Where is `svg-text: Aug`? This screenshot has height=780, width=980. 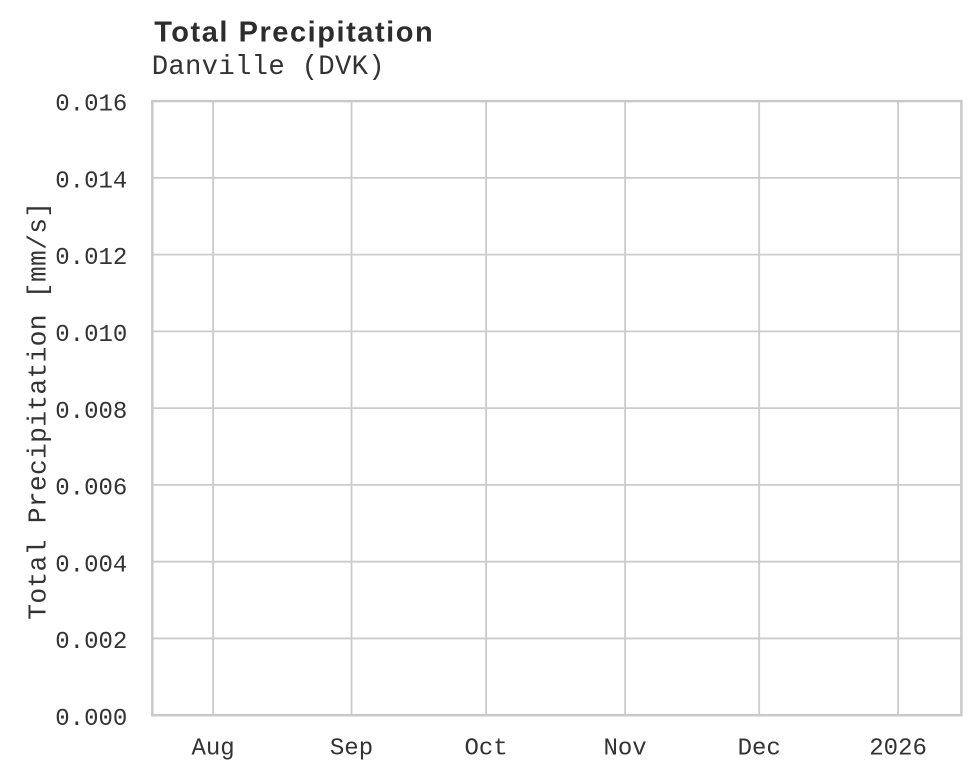 svg-text: Aug is located at coordinates (212, 749).